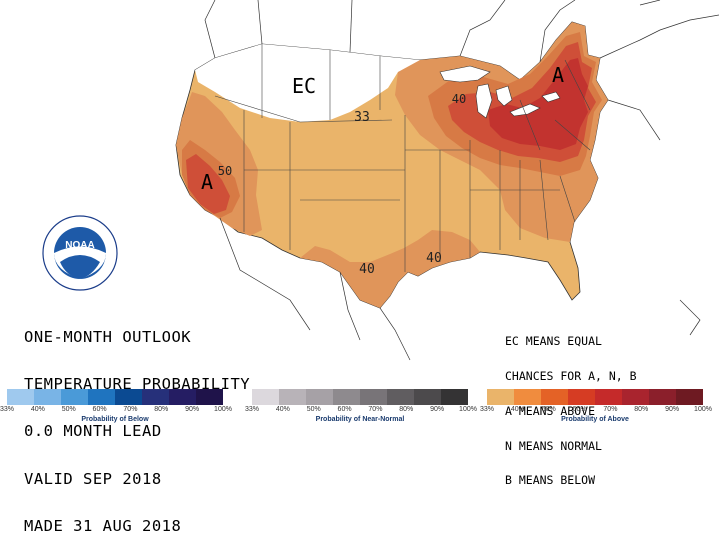 The height and width of the screenshot is (551, 719). Describe the element at coordinates (553, 341) in the screenshot. I see `legend-note-line-1: EC MEANS EQUAL` at that location.